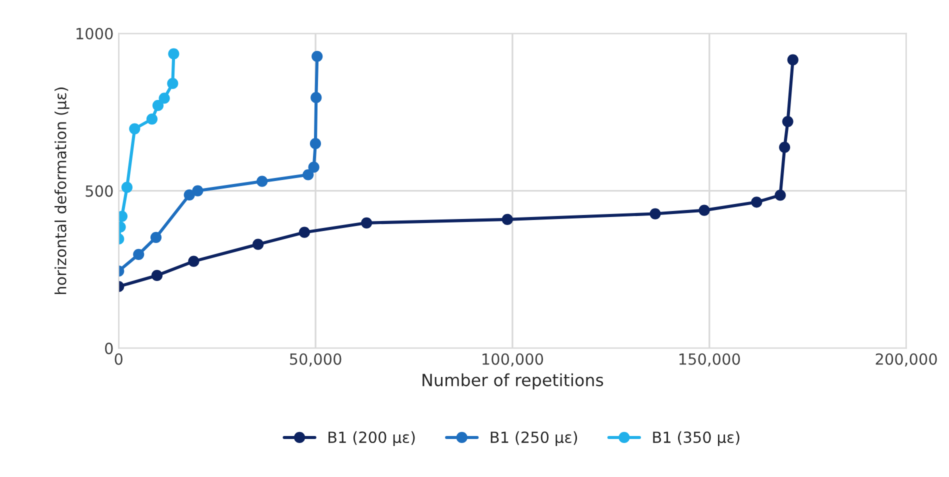 This screenshot has width=949, height=477. I want to click on x-axis-title: Number of repetitions, so click(513, 381).